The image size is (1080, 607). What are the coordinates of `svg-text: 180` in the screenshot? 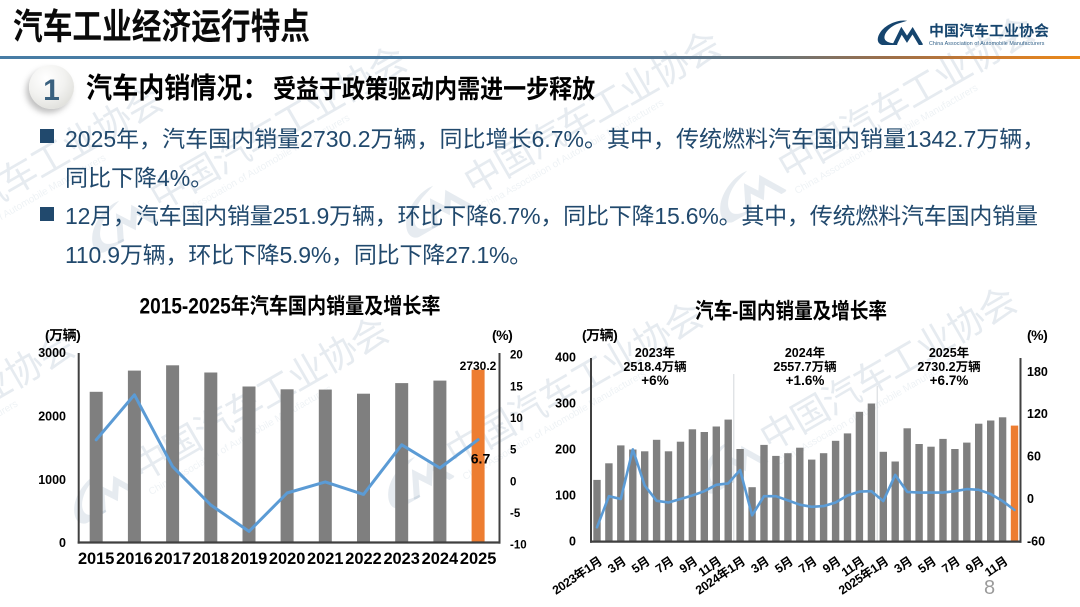 It's located at (1037, 370).